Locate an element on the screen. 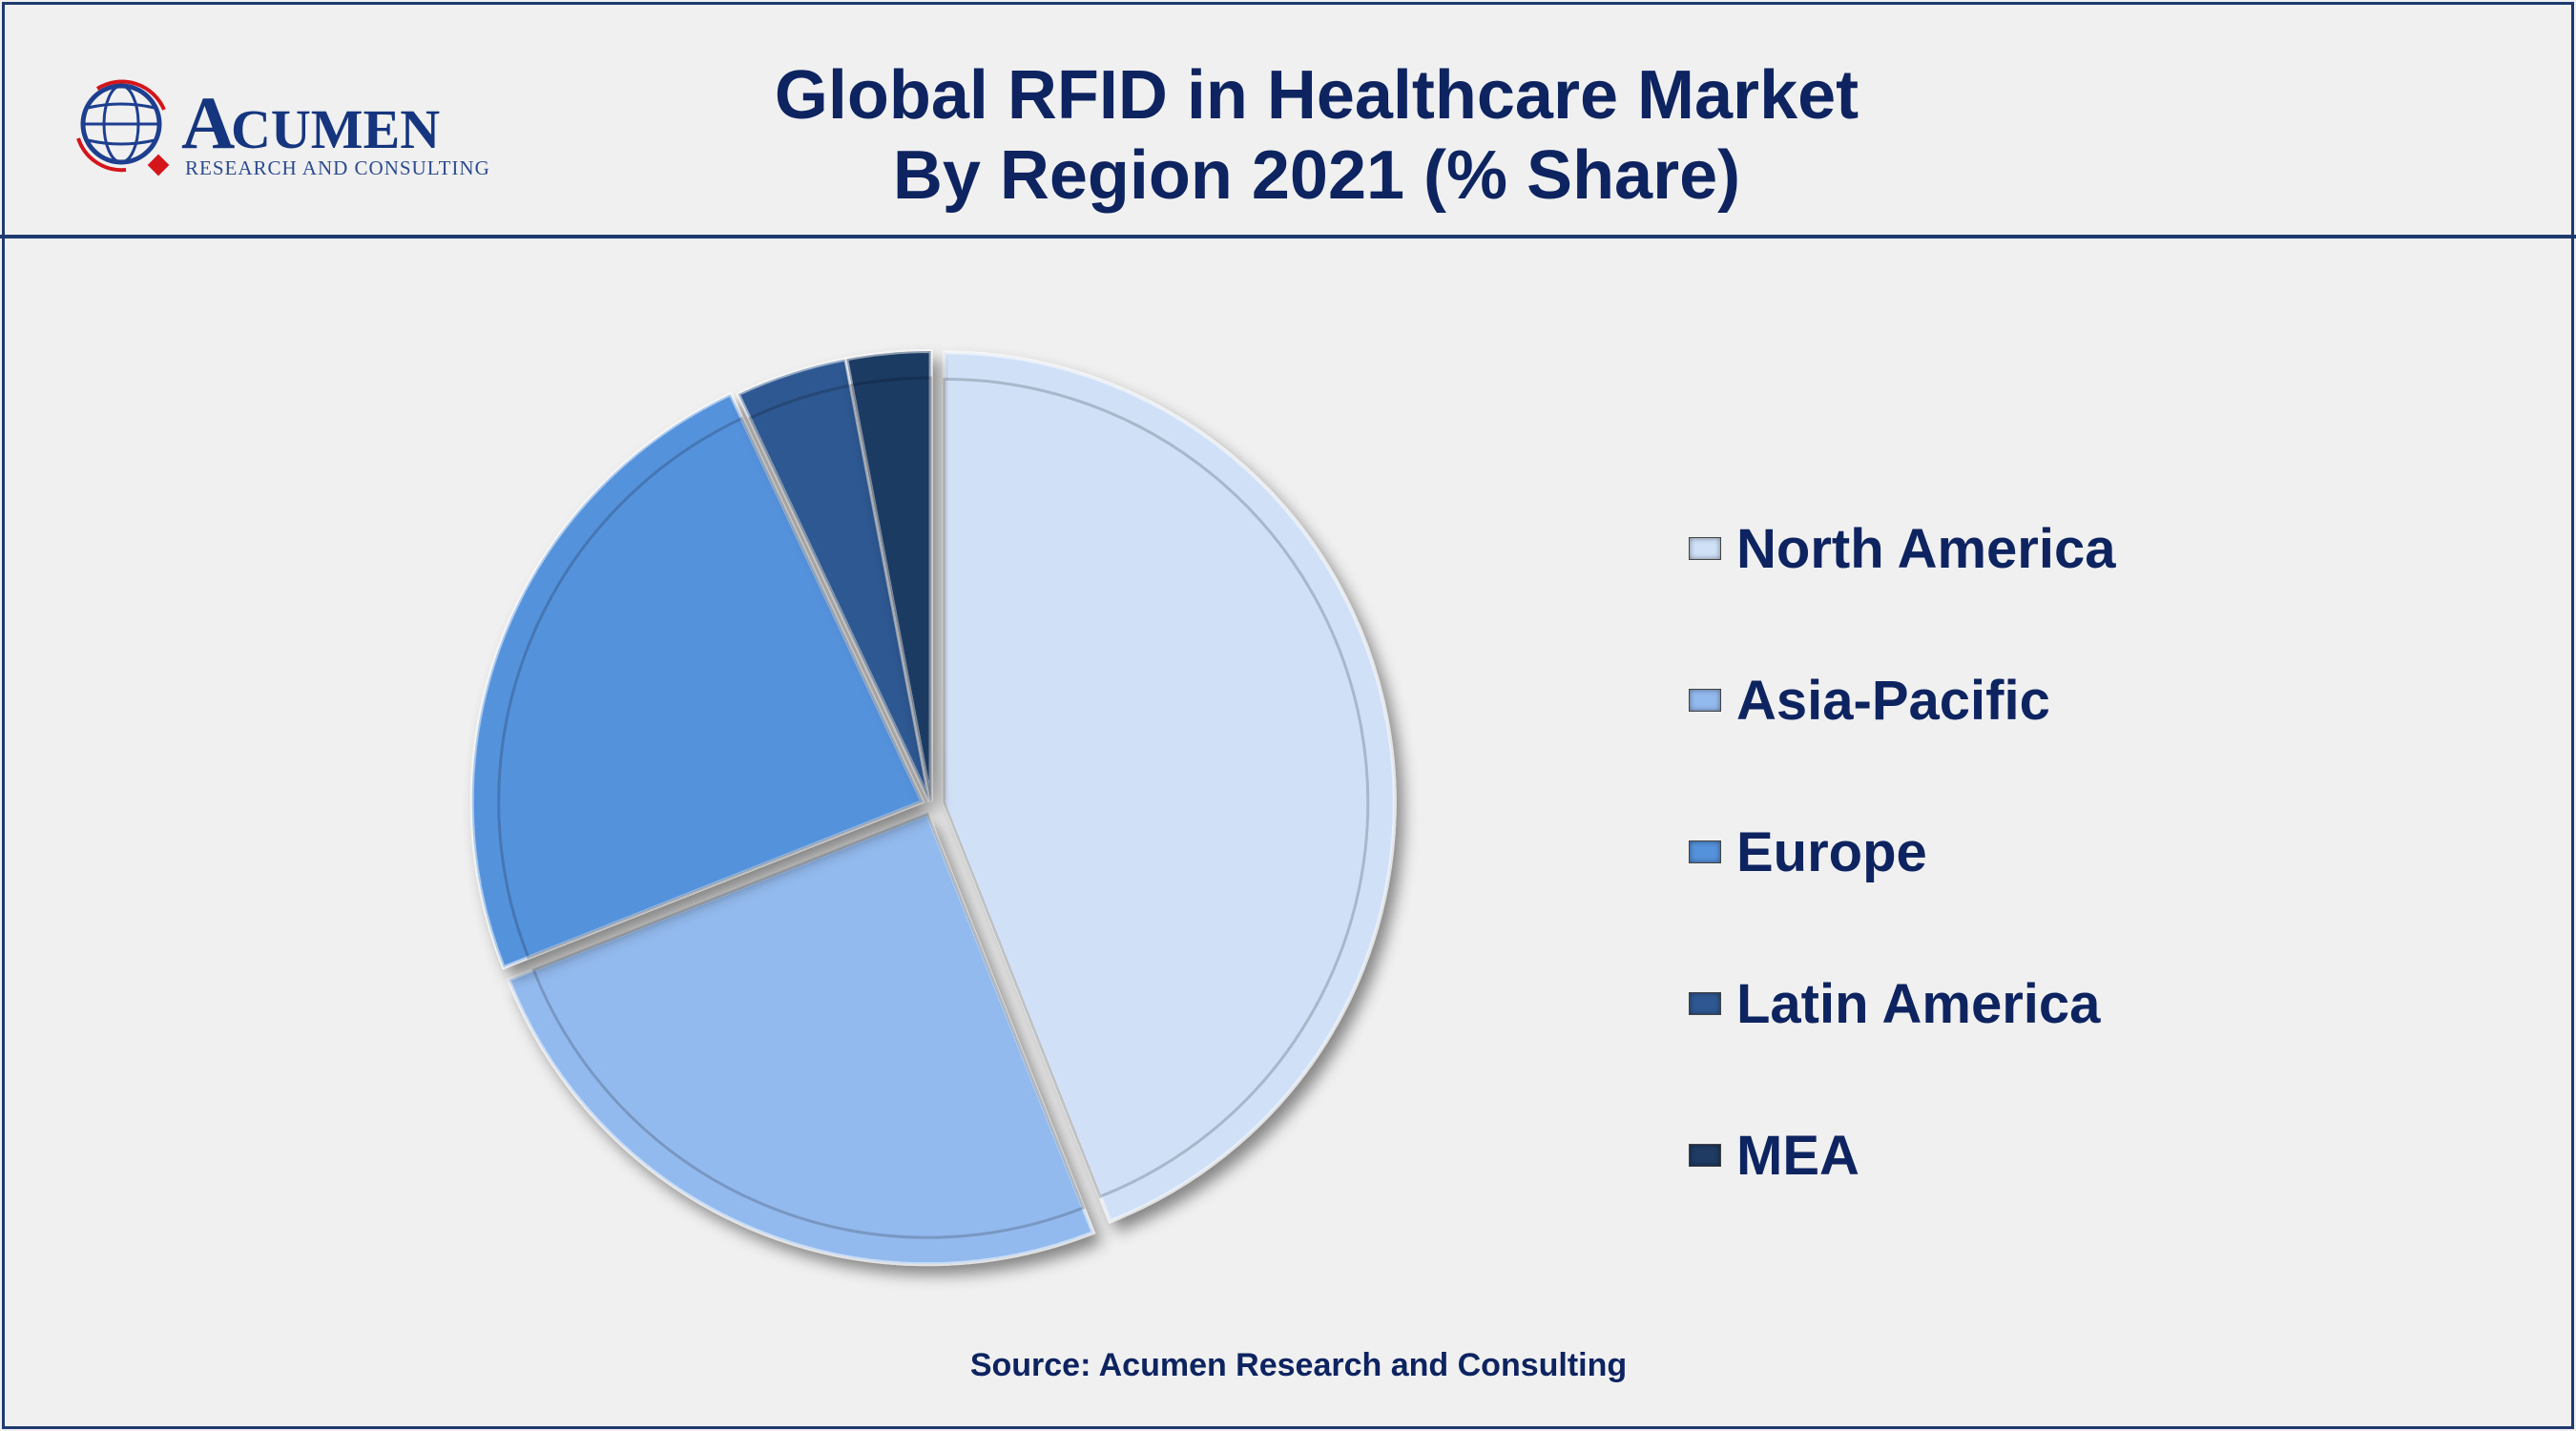 The image size is (2576, 1431). legend-label: North America is located at coordinates (1926, 548).